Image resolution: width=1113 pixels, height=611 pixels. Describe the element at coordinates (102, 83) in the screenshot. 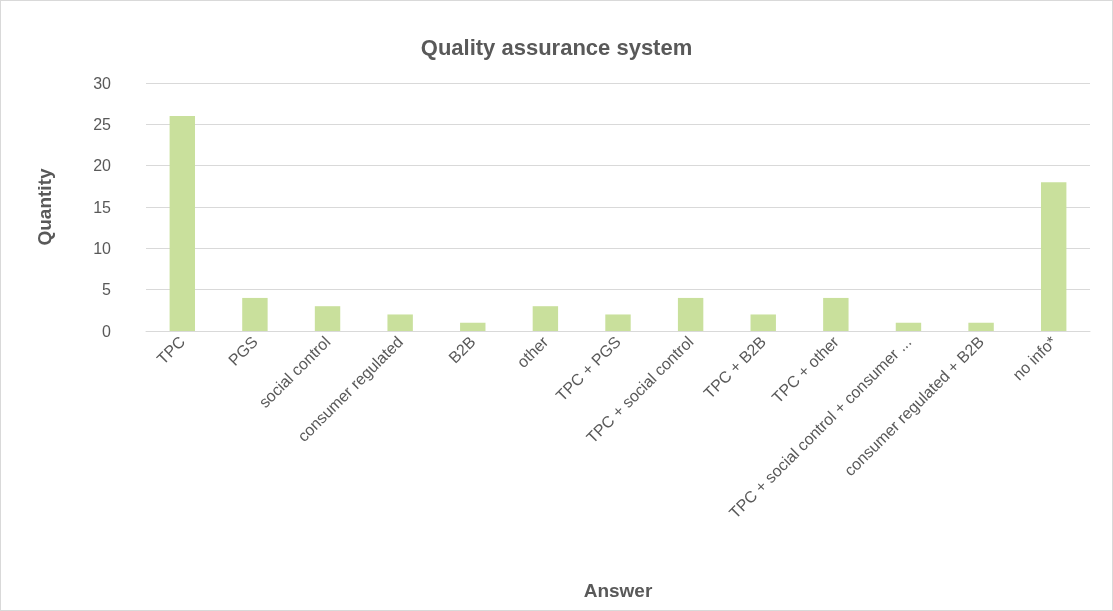

I see `y-tick-label: 30` at that location.